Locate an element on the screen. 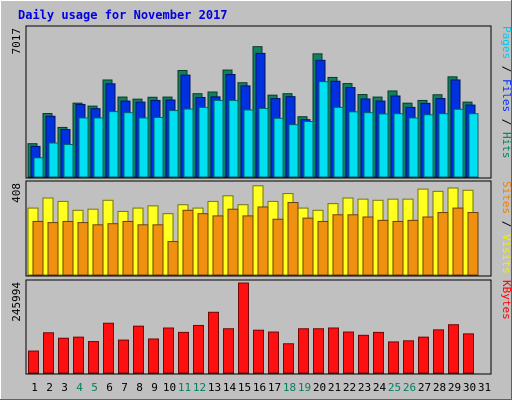 This screenshot has height=400, width=512. x-tick-label-12: 12 is located at coordinates (199, 387).